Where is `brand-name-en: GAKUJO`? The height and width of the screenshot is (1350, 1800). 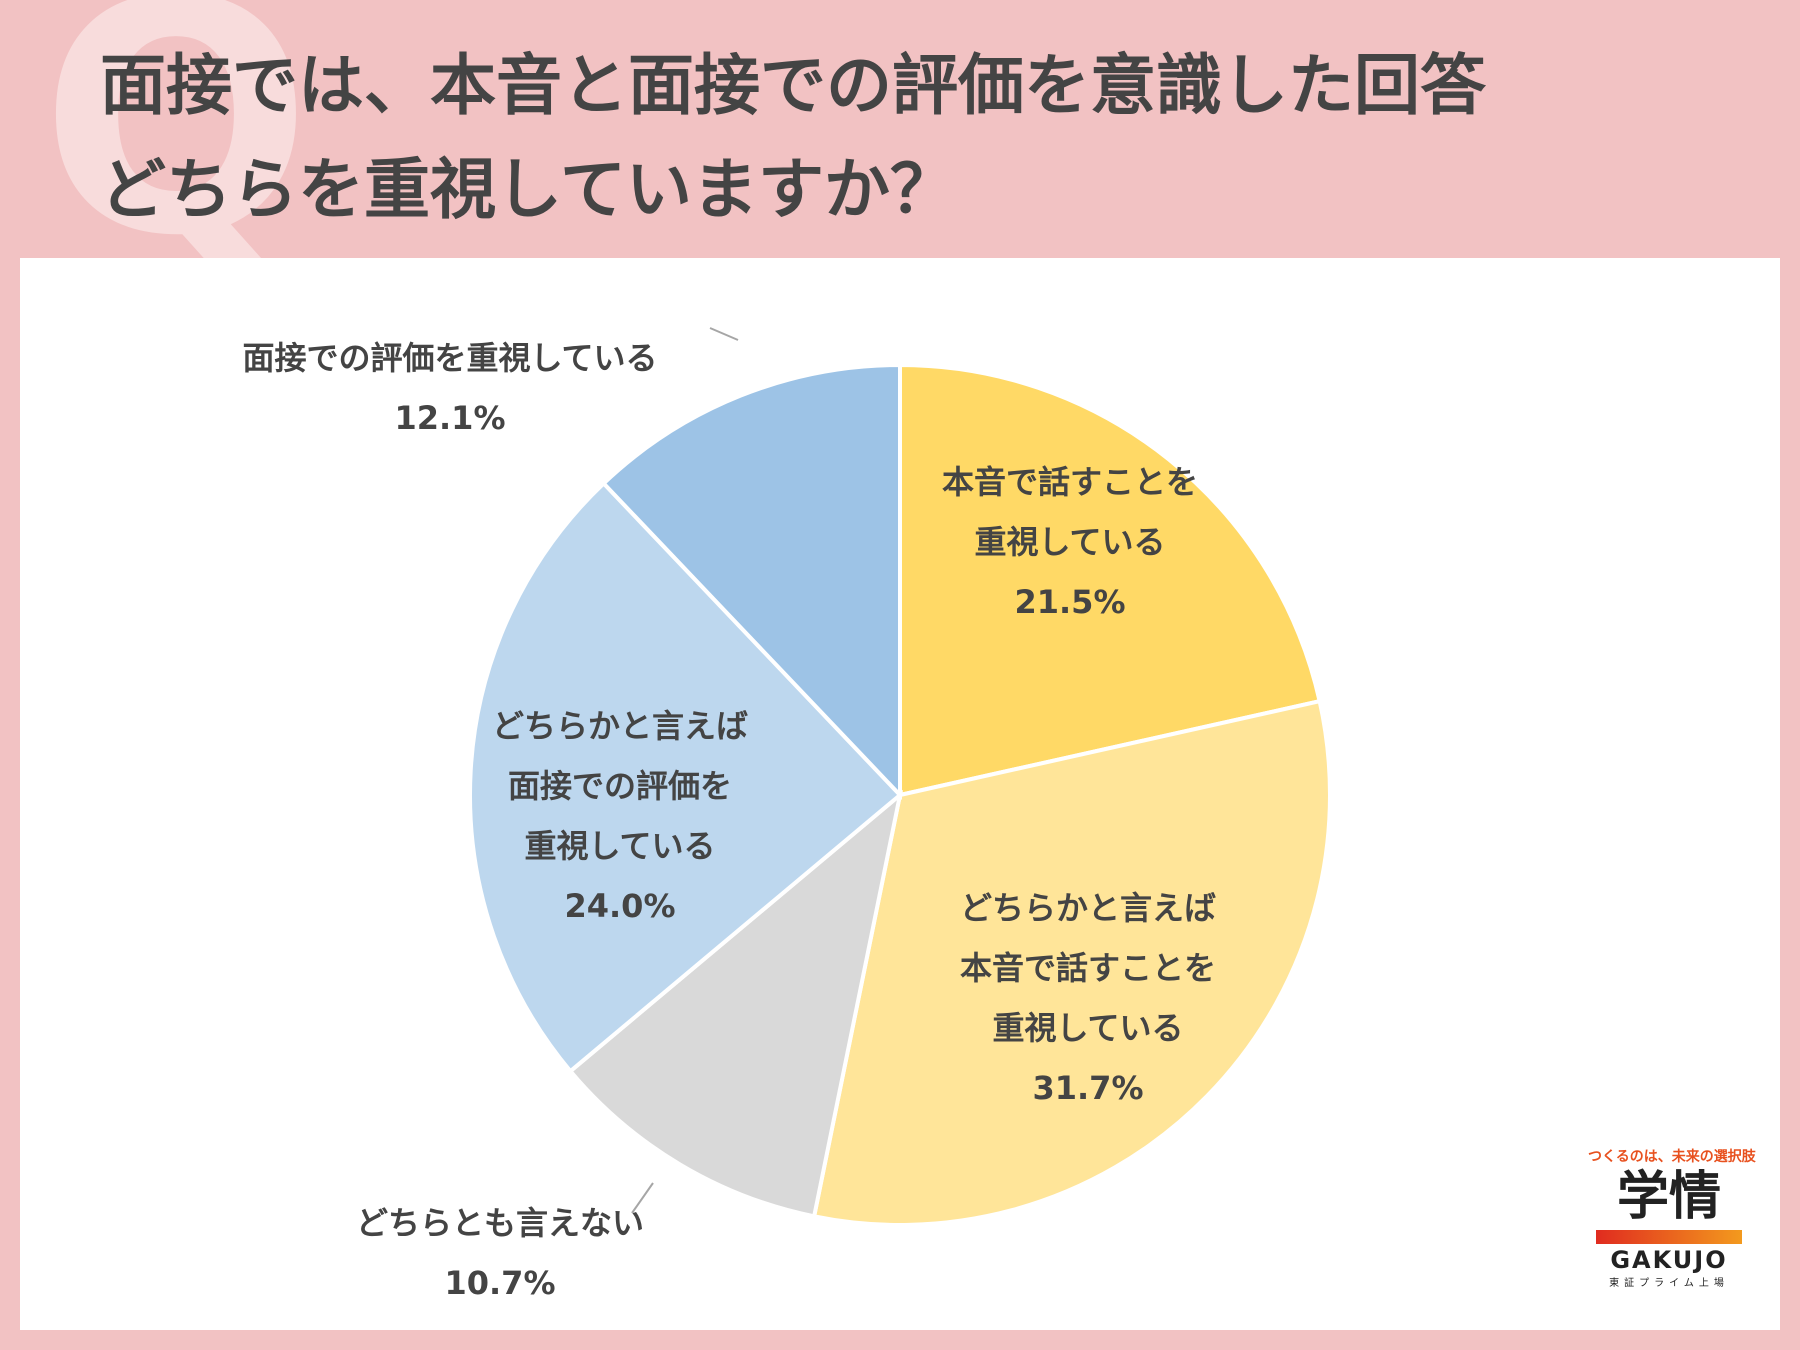 brand-name-en: GAKUJO is located at coordinates (1669, 1260).